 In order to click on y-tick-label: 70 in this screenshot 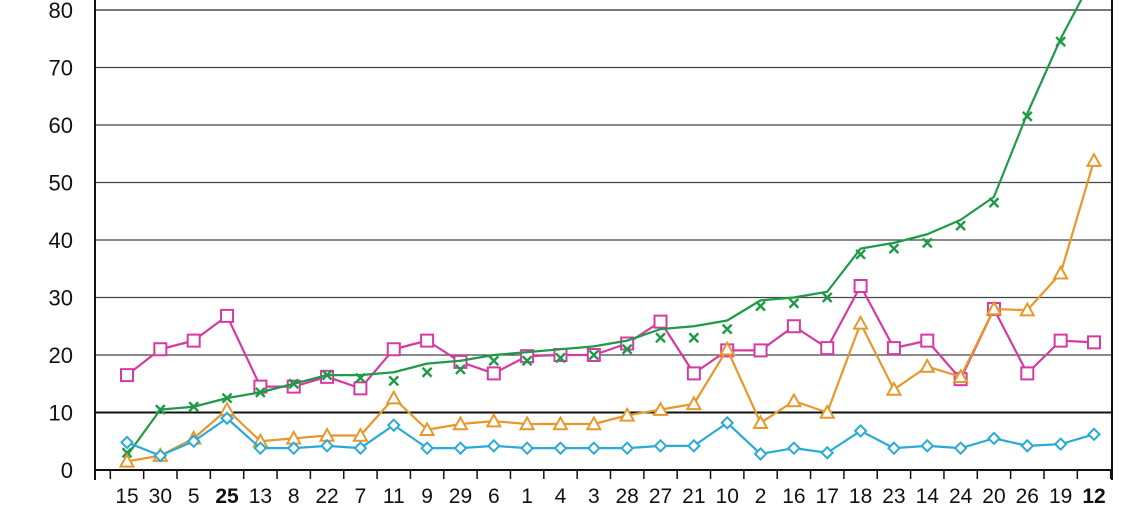, I will do `click(61, 68)`.